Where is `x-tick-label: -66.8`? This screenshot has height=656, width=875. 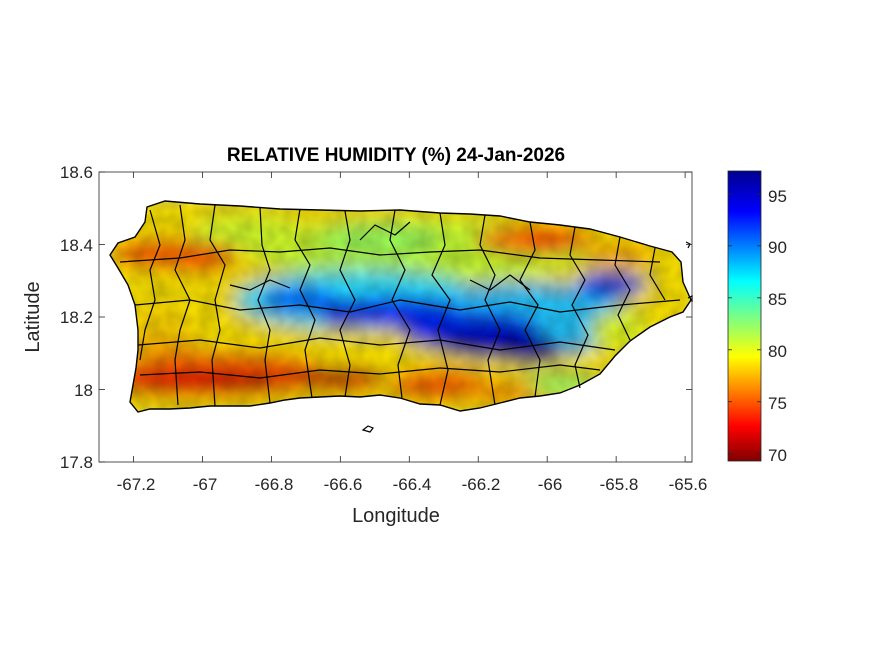
x-tick-label: -66.8 is located at coordinates (274, 484).